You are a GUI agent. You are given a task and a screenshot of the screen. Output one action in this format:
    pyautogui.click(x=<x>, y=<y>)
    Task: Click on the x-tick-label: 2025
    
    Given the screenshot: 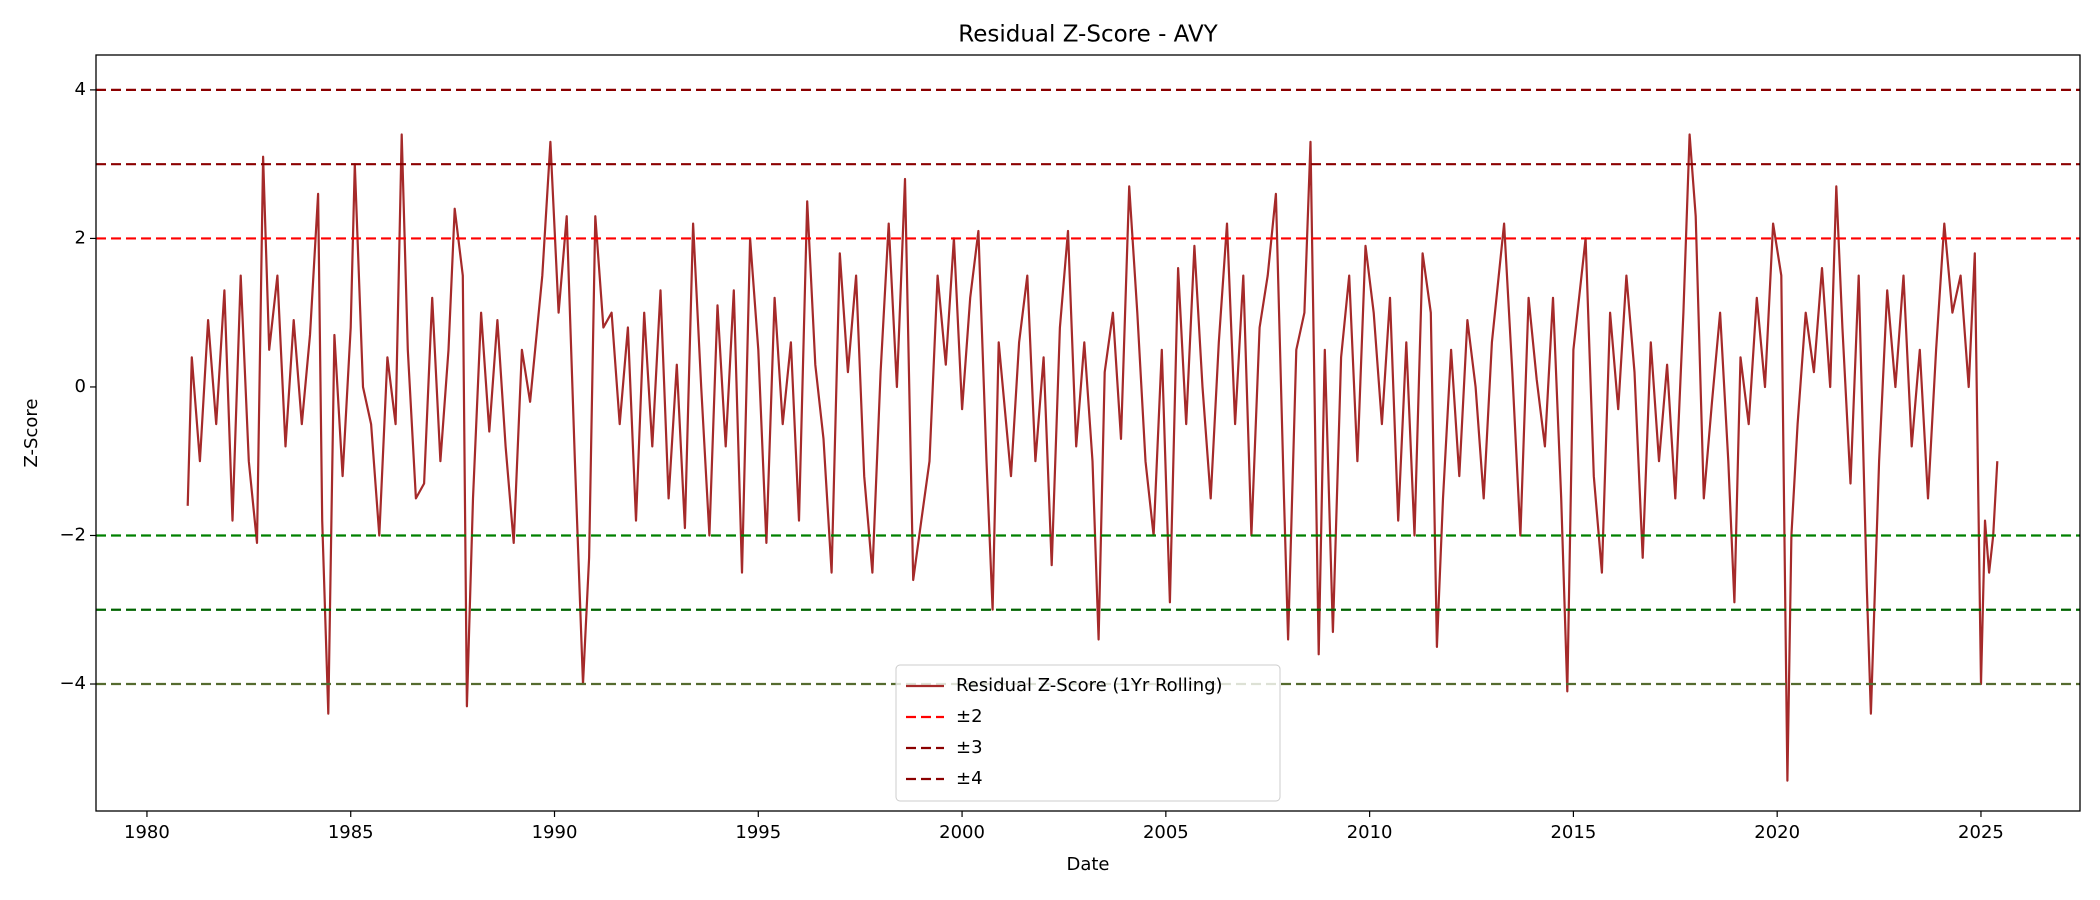 What is the action you would take?
    pyautogui.click(x=1981, y=832)
    